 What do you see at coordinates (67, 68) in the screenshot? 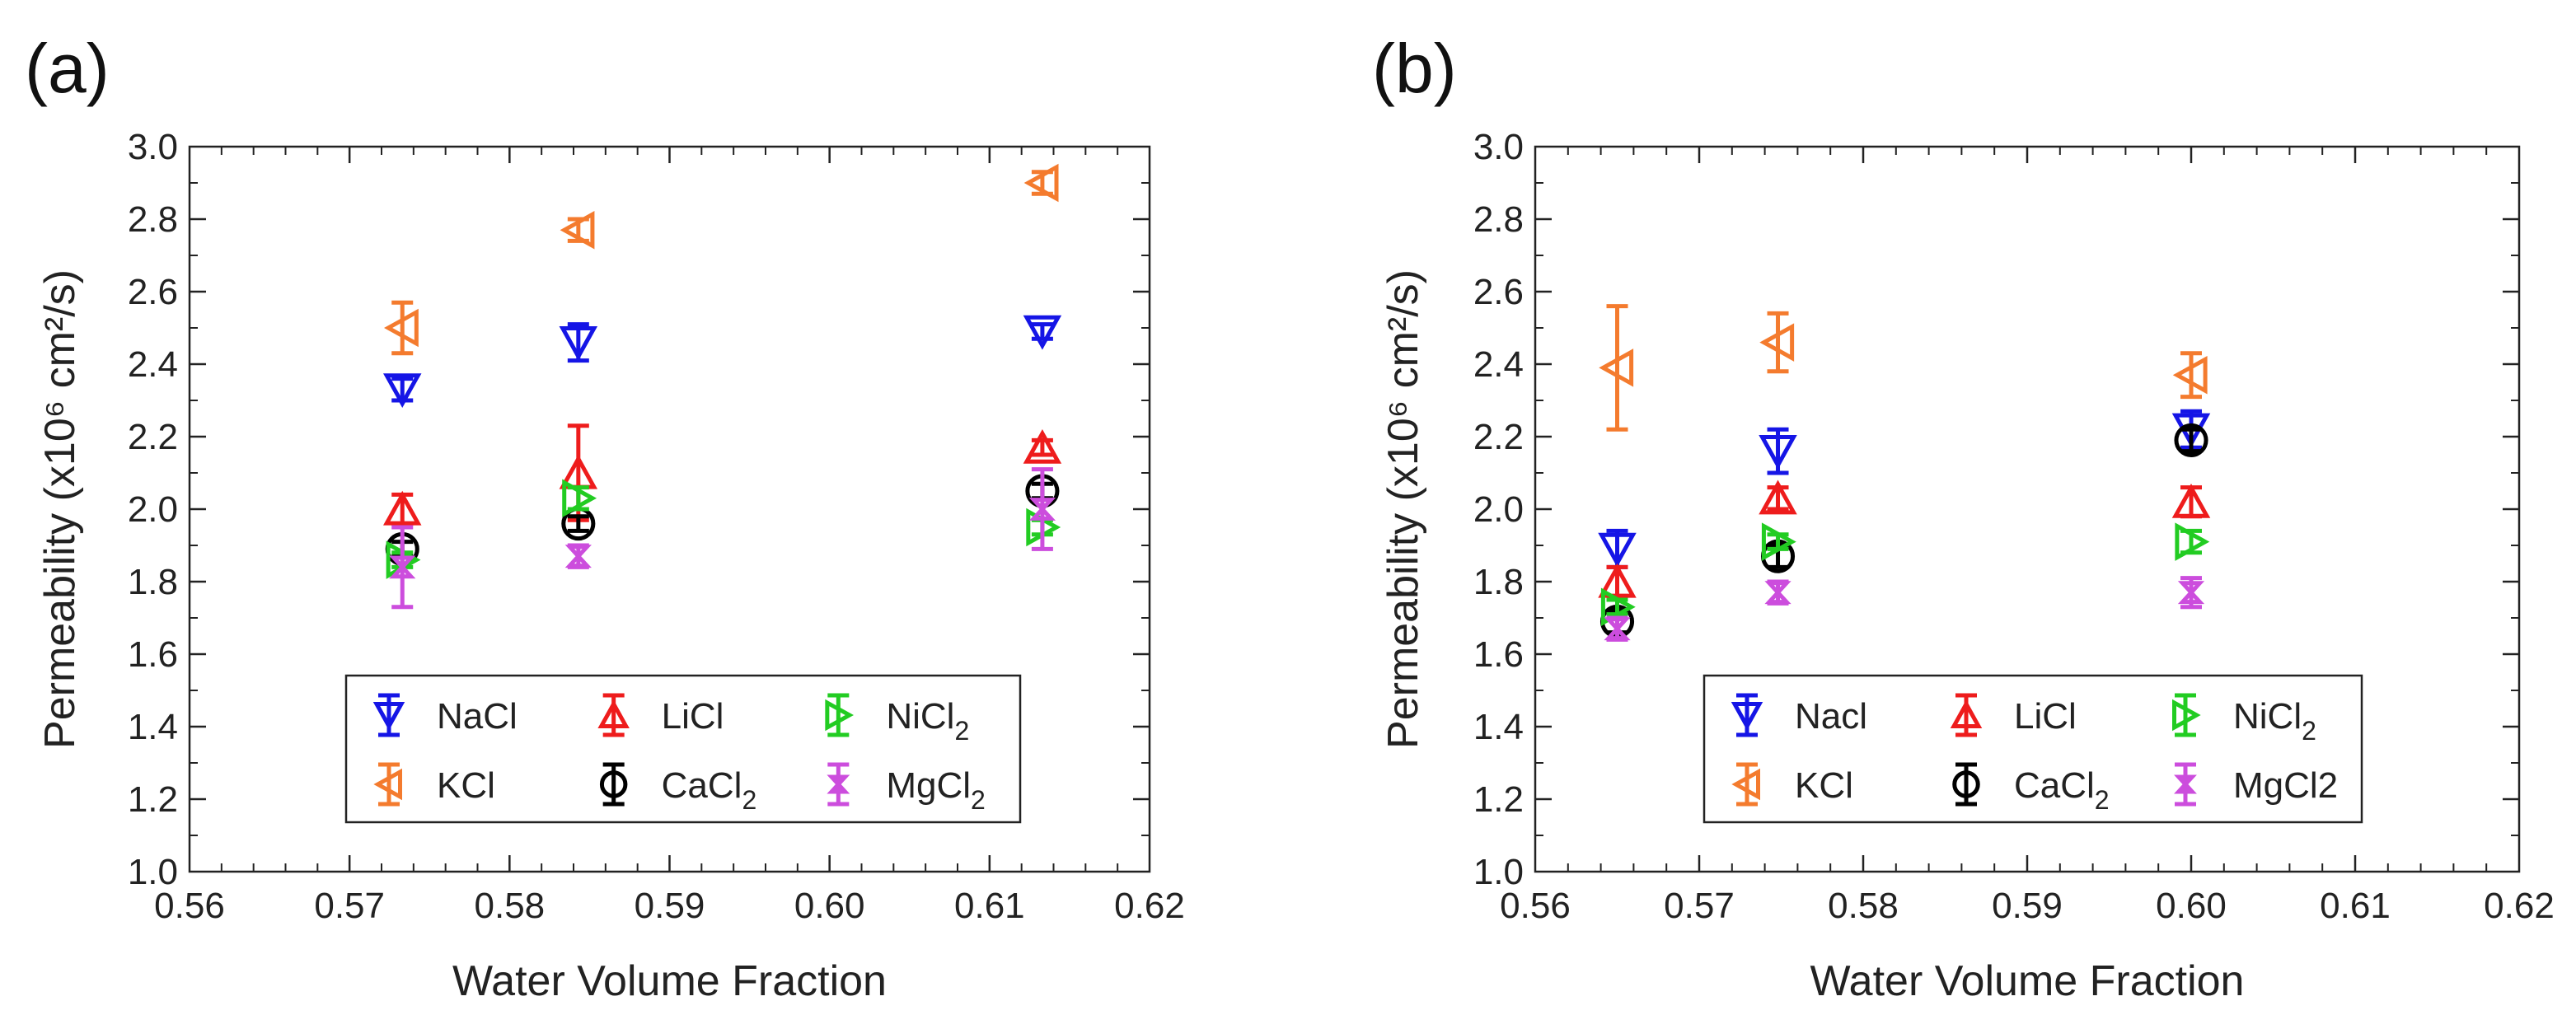
I see `panel-label: (a)` at bounding box center [67, 68].